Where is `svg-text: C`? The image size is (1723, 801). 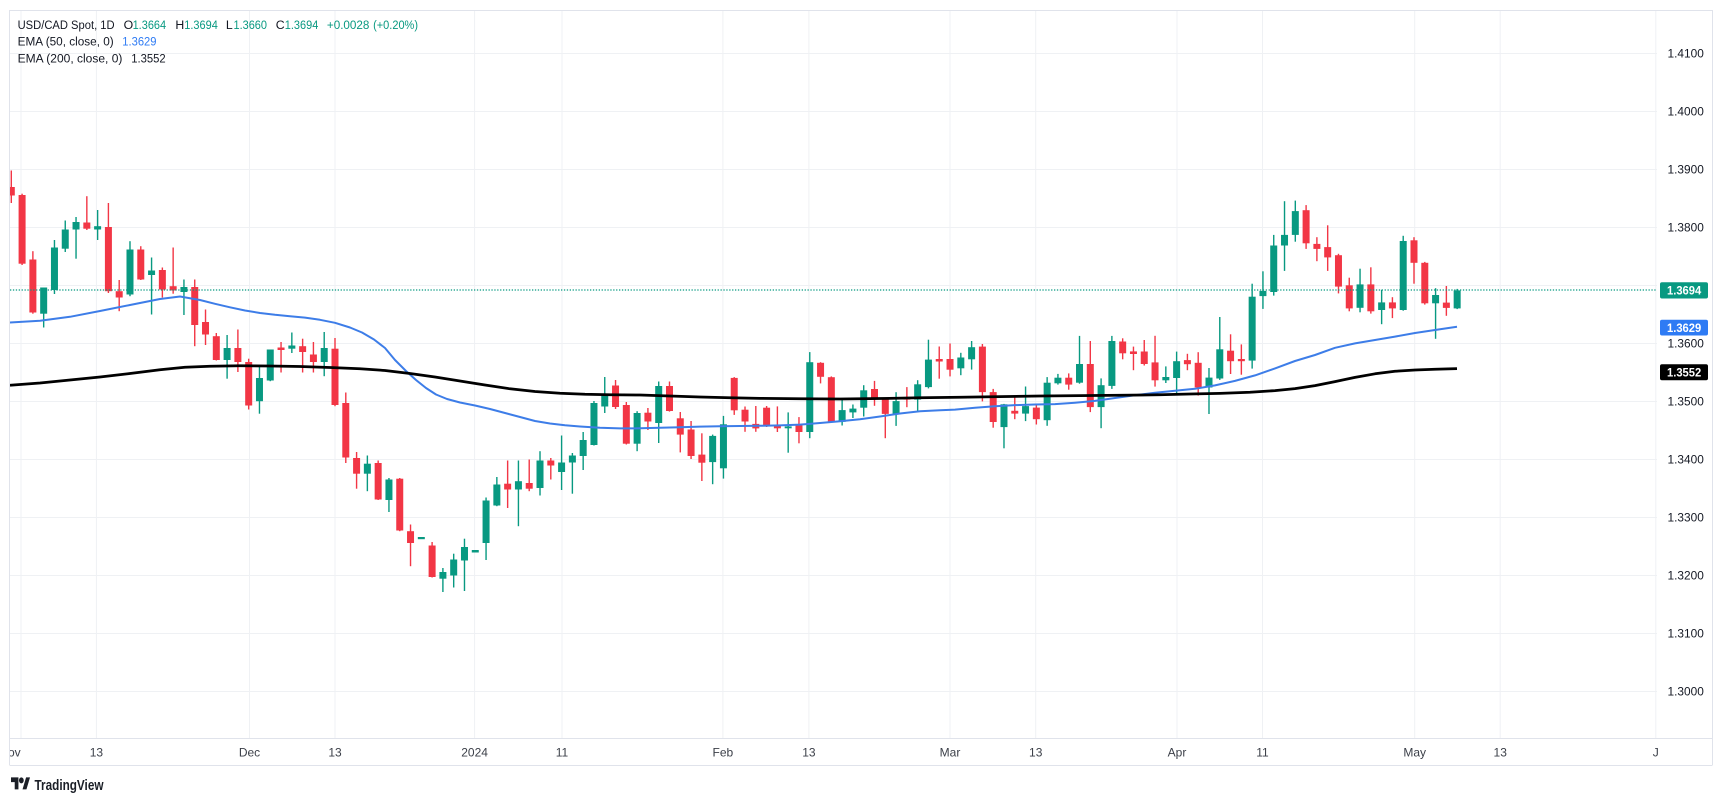 svg-text: C is located at coordinates (280, 25).